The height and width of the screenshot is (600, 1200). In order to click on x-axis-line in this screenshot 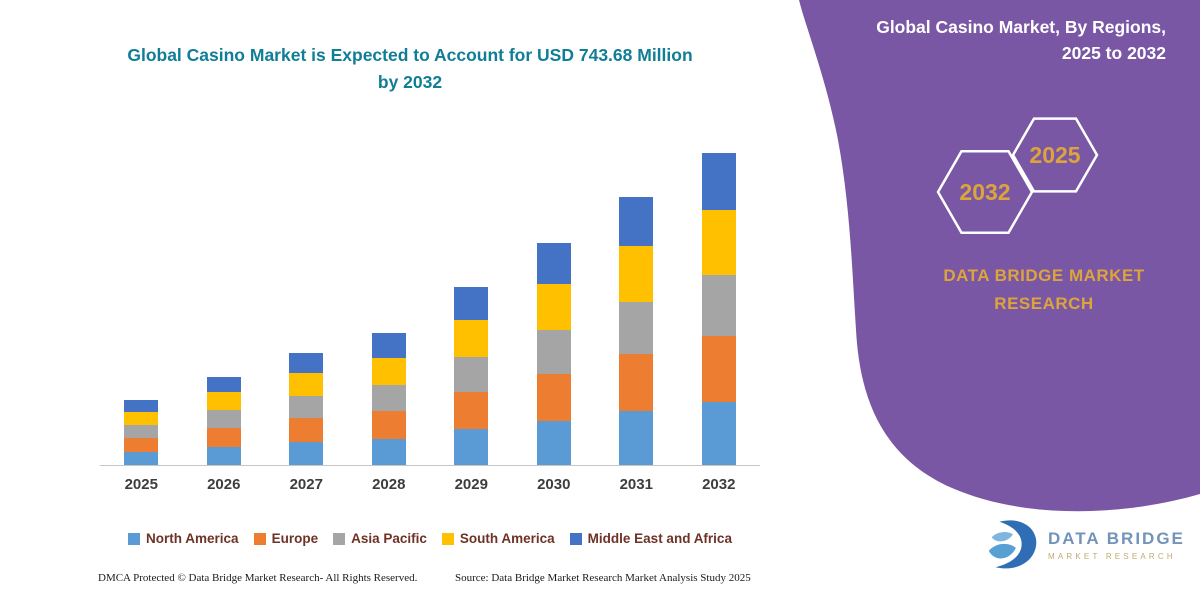, I will do `click(430, 465)`.